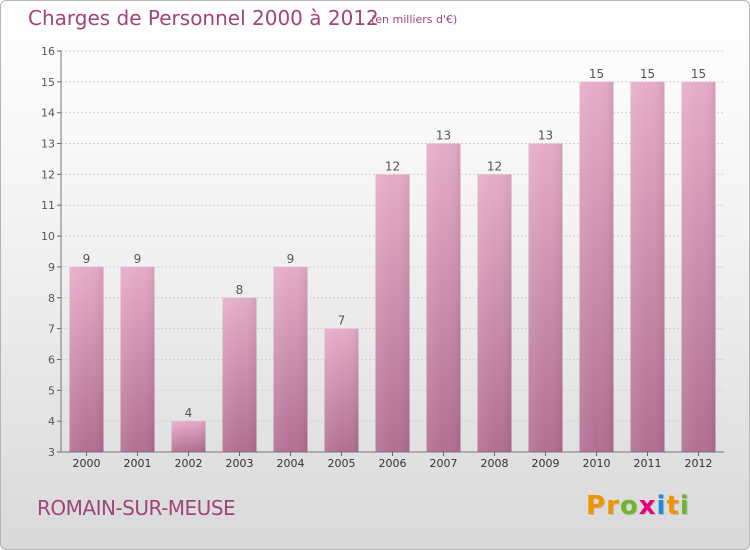 Image resolution: width=750 pixels, height=550 pixels. Describe the element at coordinates (48, 144) in the screenshot. I see `y-tick-label: 13` at that location.